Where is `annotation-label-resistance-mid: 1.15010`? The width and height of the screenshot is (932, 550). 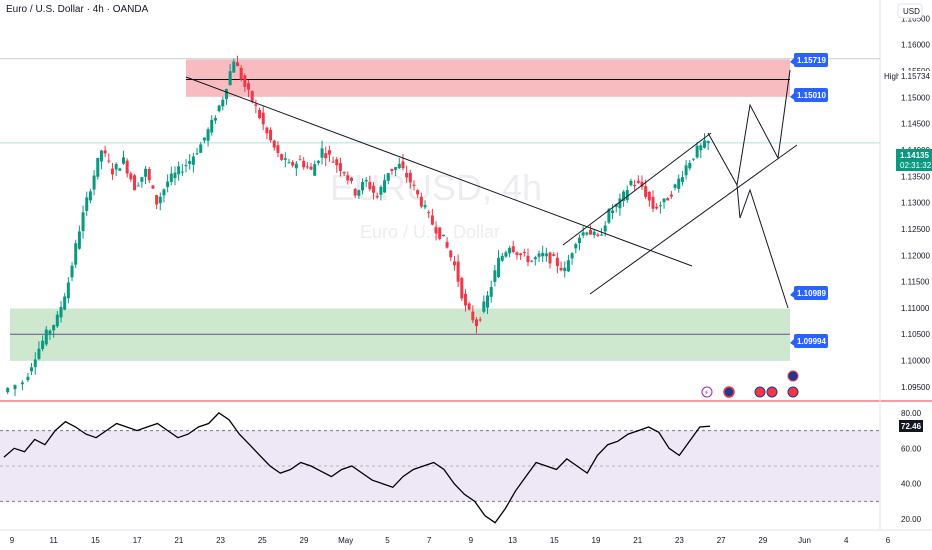
annotation-label-resistance-mid: 1.15010 is located at coordinates (809, 95).